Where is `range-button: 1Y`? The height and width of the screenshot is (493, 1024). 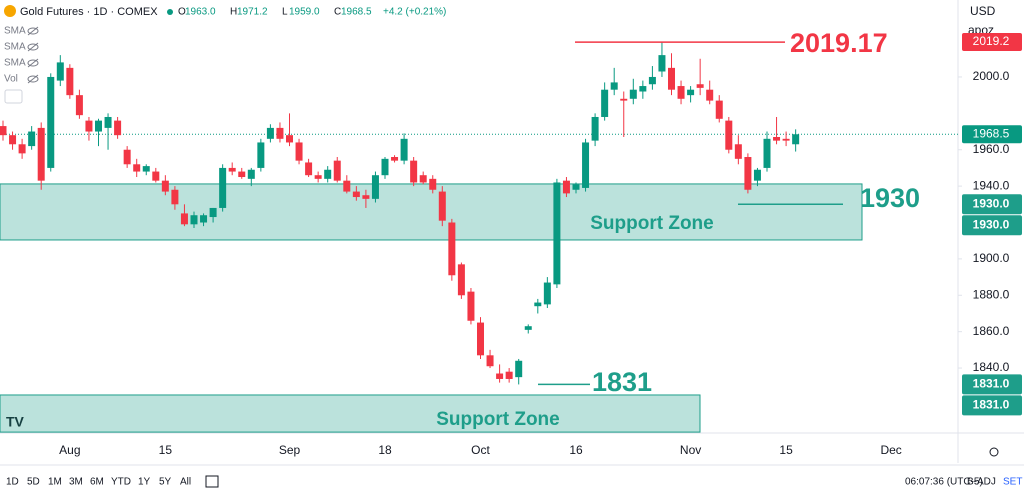
range-button: 1Y is located at coordinates (144, 482).